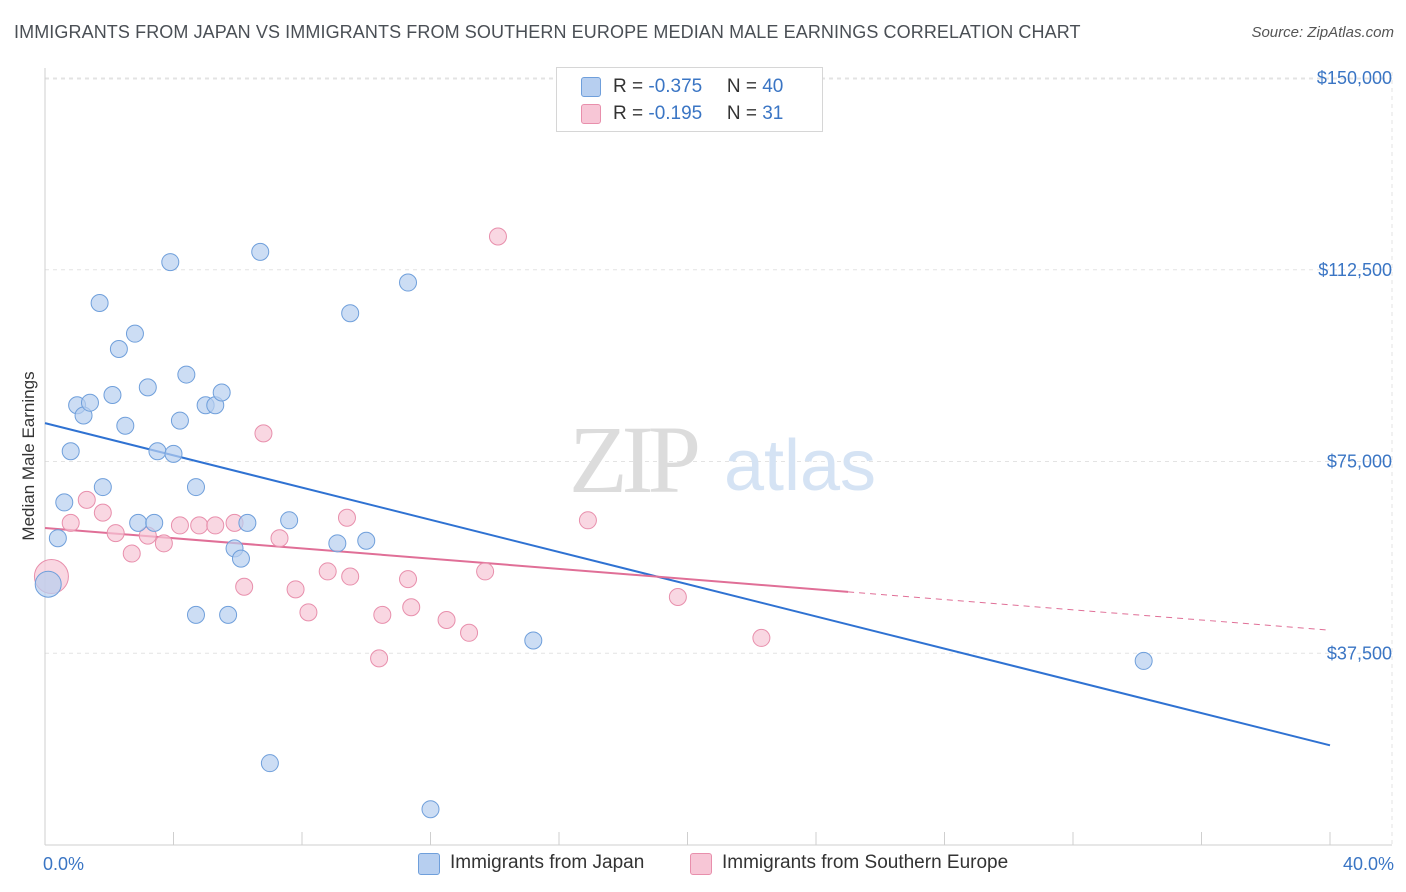 This screenshot has height=892, width=1406. I want to click on bottom-japan-label: Immigrants from Japan, so click(547, 862).